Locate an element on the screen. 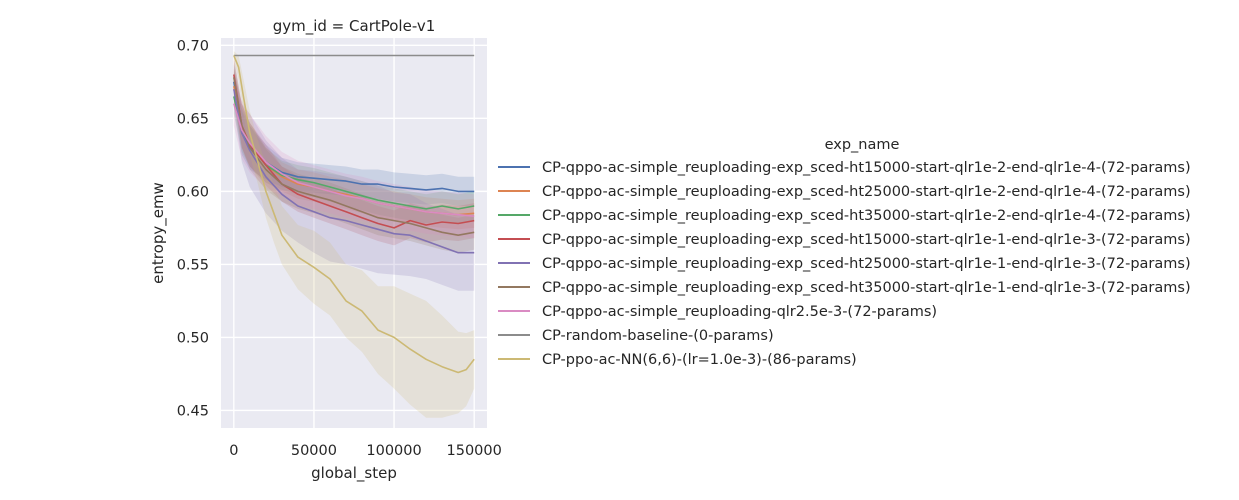 The width and height of the screenshot is (1239, 500). y-tick-label: 0.45 is located at coordinates (193, 411).